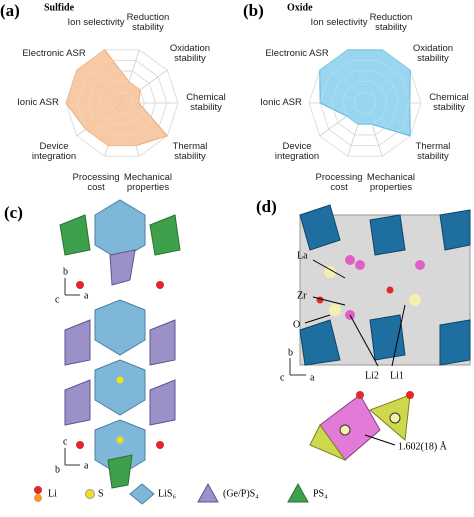 The image size is (474, 517). I want to click on panel-label: (d), so click(266, 206).